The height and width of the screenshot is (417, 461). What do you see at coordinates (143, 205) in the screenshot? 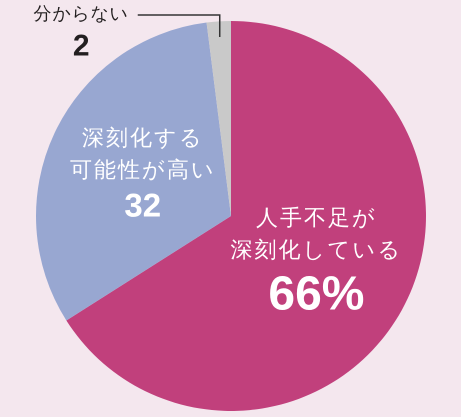
I see `data-label: 32` at bounding box center [143, 205].